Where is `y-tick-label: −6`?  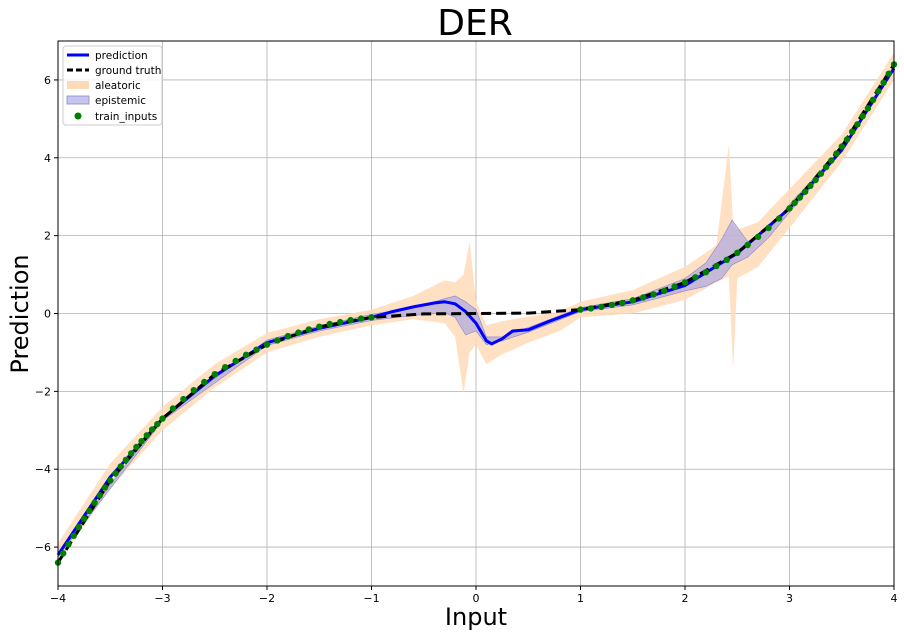 y-tick-label: −6 is located at coordinates (43, 547).